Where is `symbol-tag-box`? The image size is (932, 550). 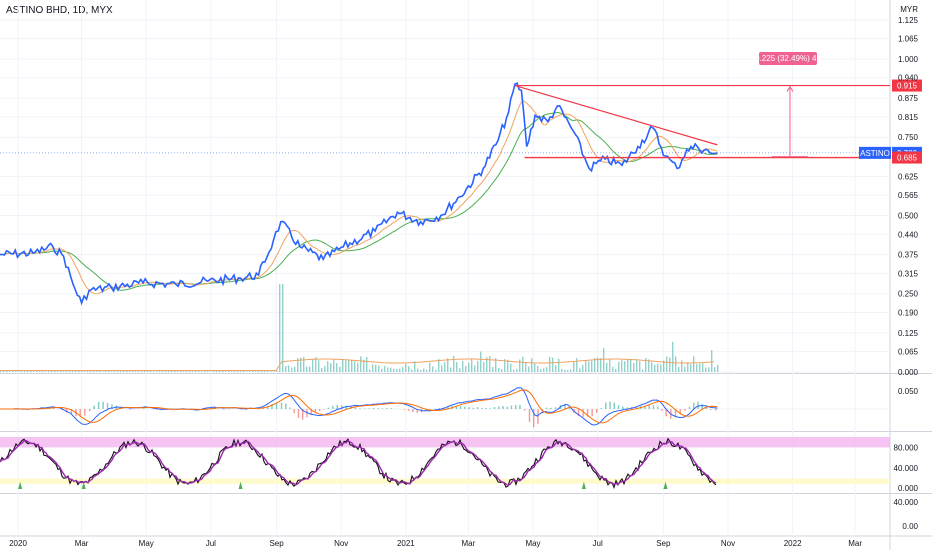 symbol-tag-box is located at coordinates (875, 152).